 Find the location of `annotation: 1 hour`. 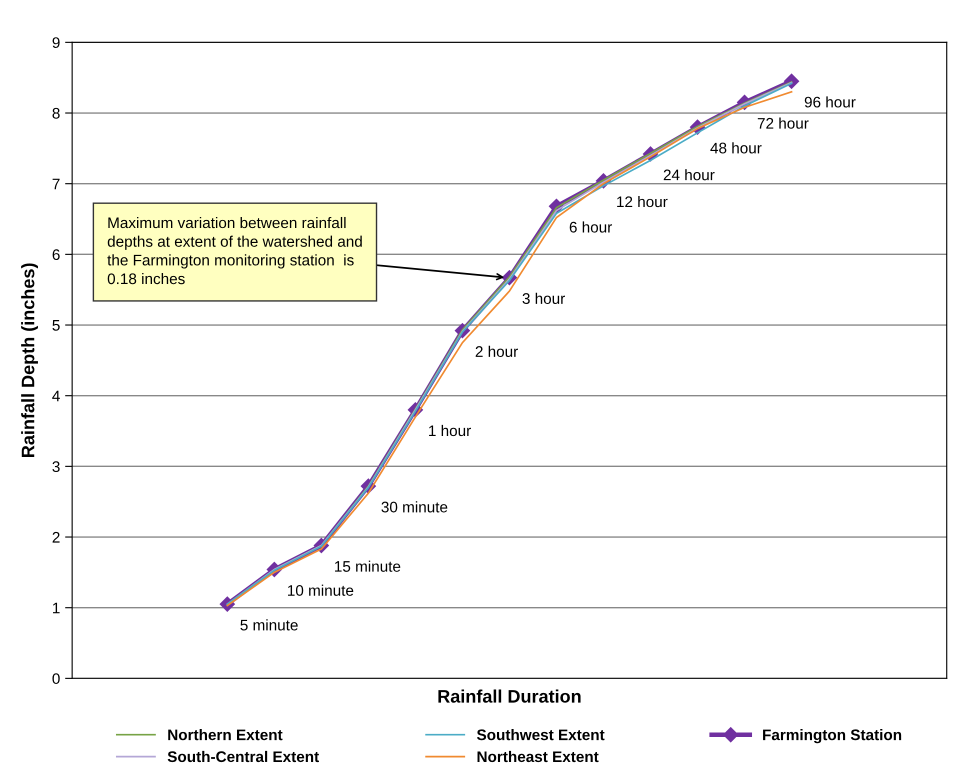

annotation: 1 hour is located at coordinates (450, 430).